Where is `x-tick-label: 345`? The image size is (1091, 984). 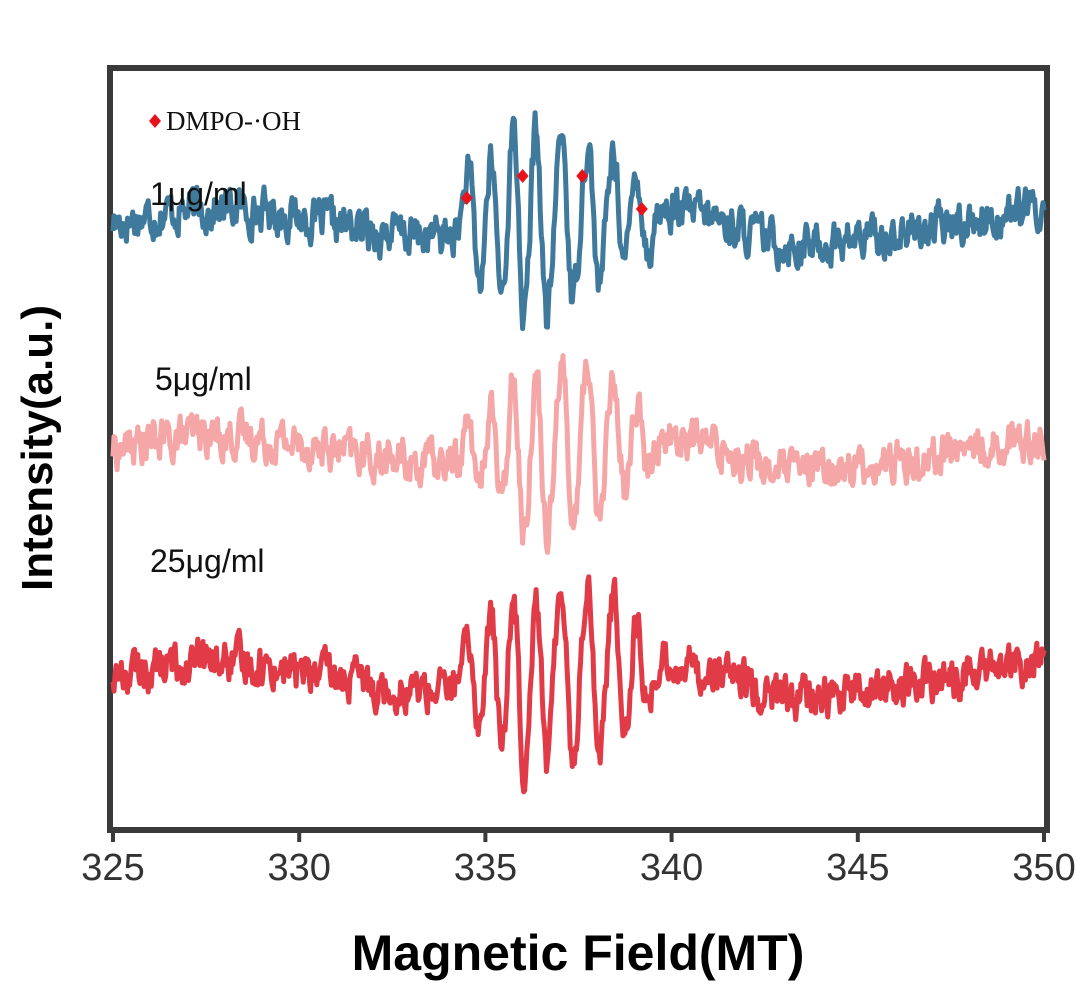 x-tick-label: 345 is located at coordinates (857, 868).